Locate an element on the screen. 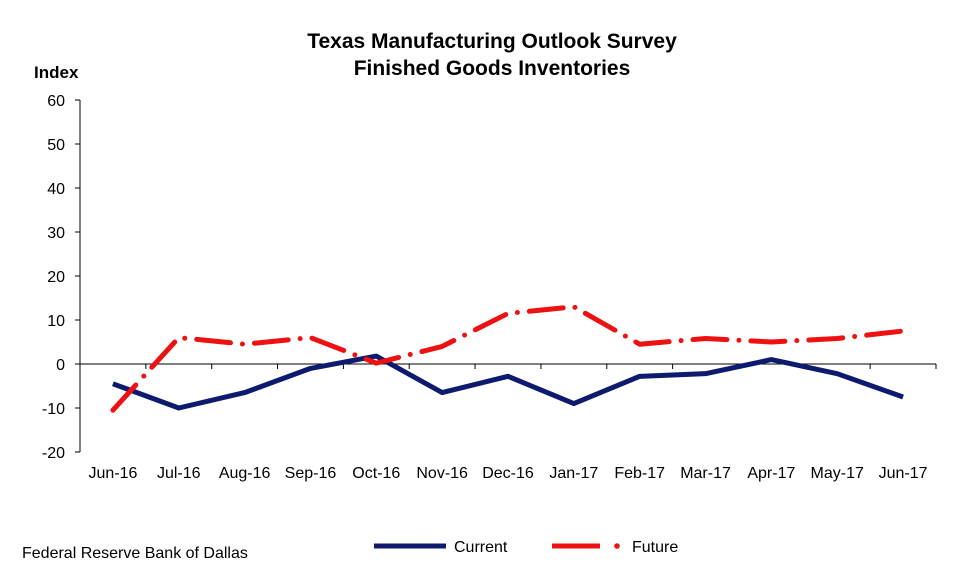  x-tick-label: Feb-17 is located at coordinates (639, 473).